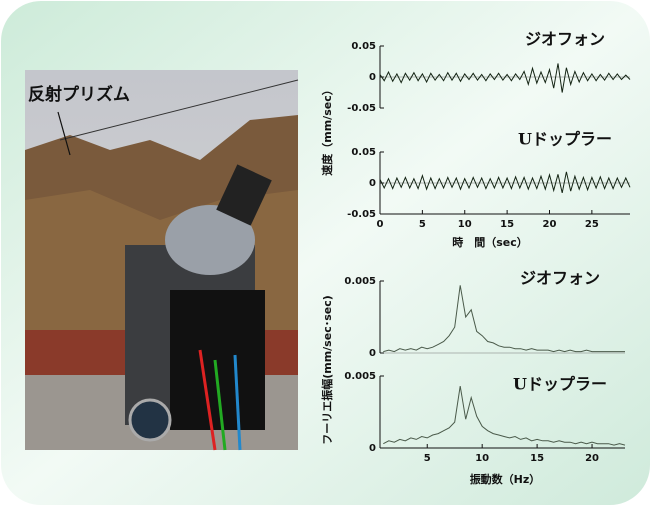  Describe the element at coordinates (592, 224) in the screenshot. I see `x-tick-label: 25` at that location.